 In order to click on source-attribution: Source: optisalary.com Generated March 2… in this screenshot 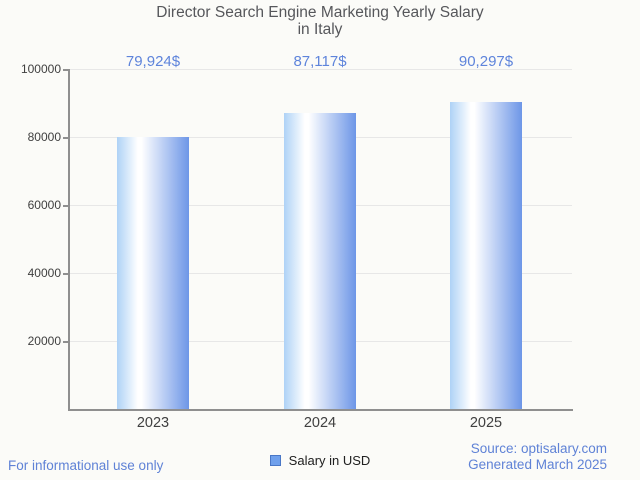, I will do `click(537, 457)`.